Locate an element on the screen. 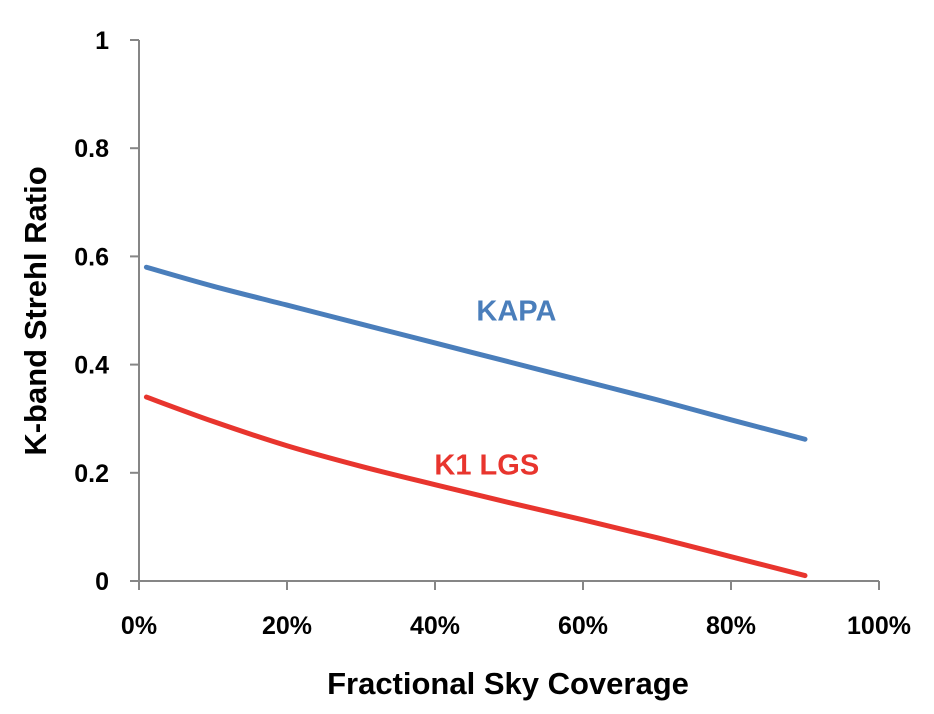  x-axis-title: Fractional Sky Coverage is located at coordinates (508, 683).